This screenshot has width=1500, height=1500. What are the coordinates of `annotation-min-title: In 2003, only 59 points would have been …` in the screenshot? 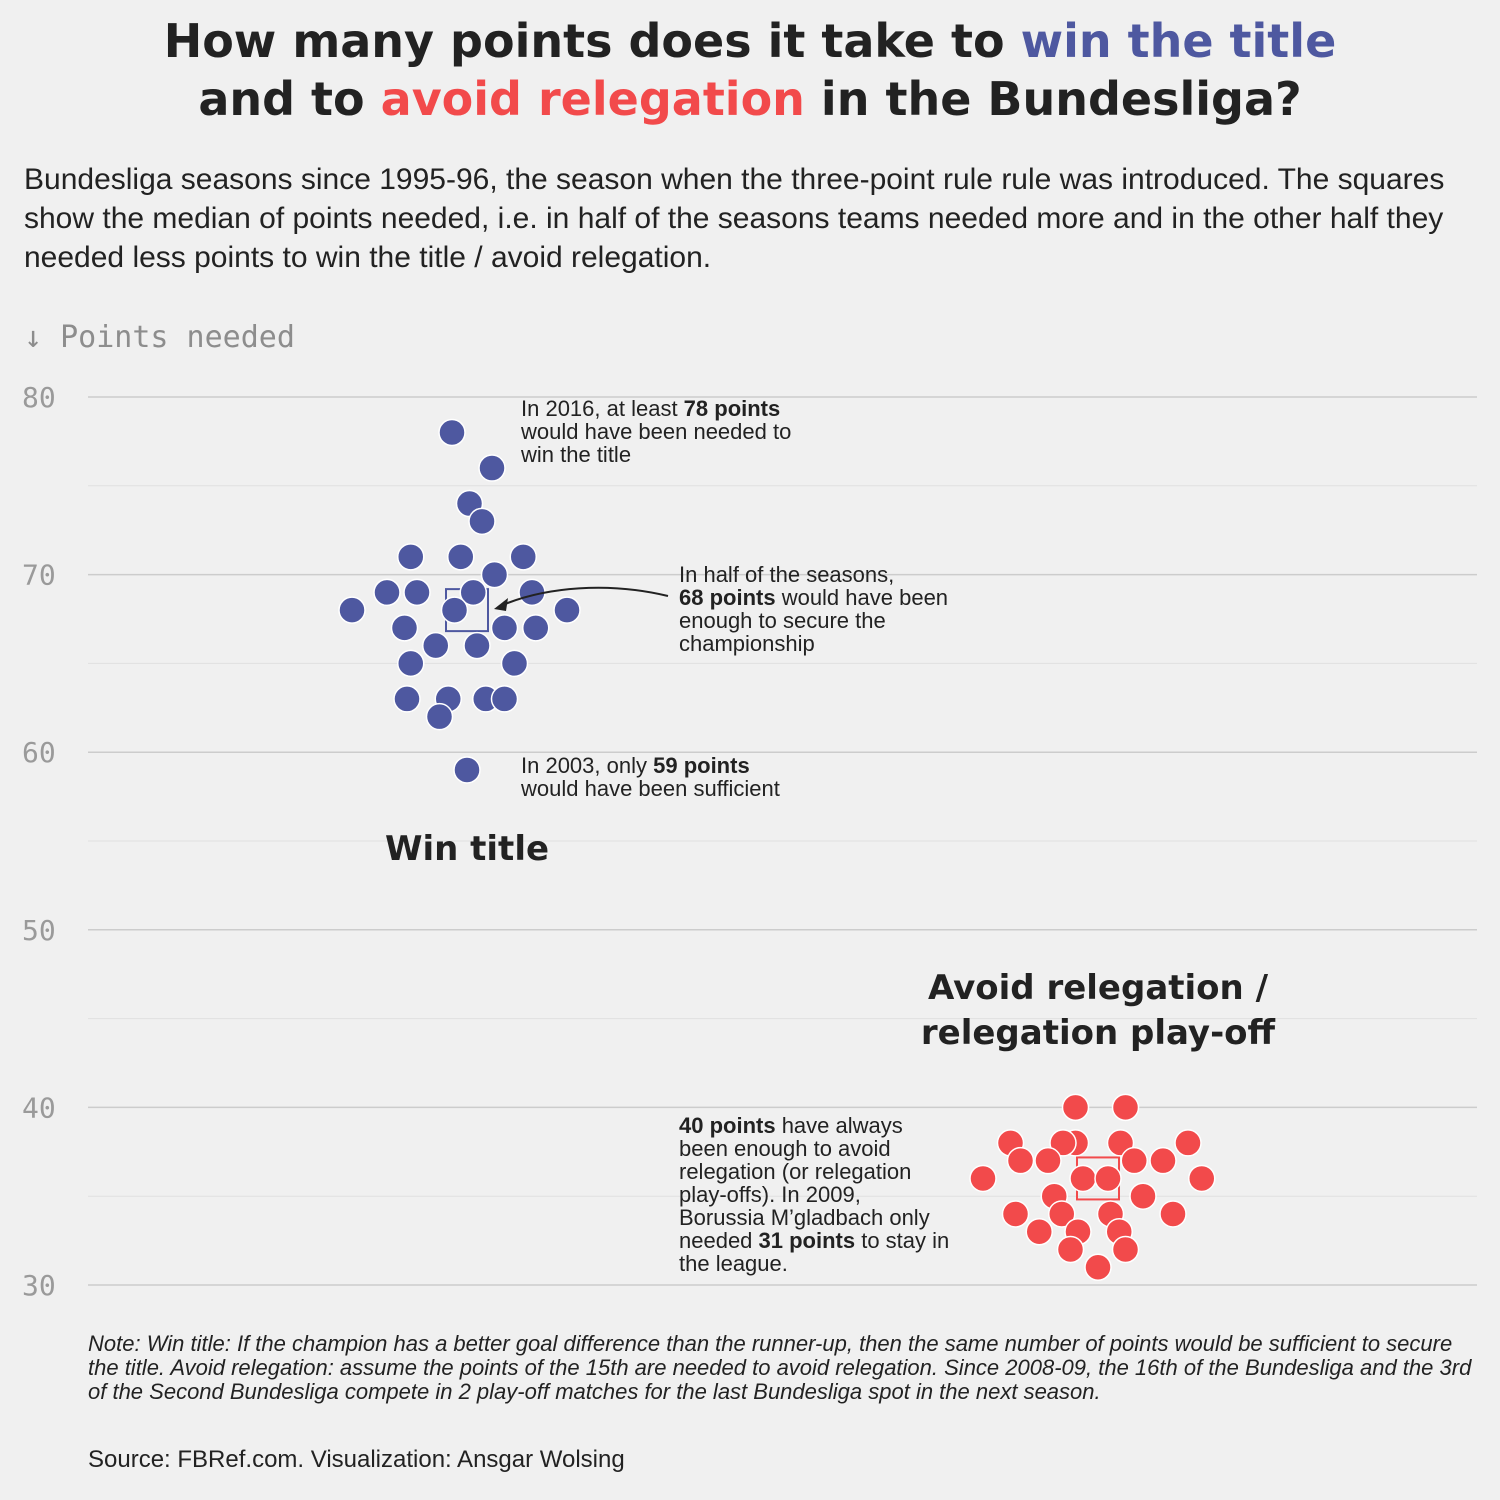 It's located at (650, 777).